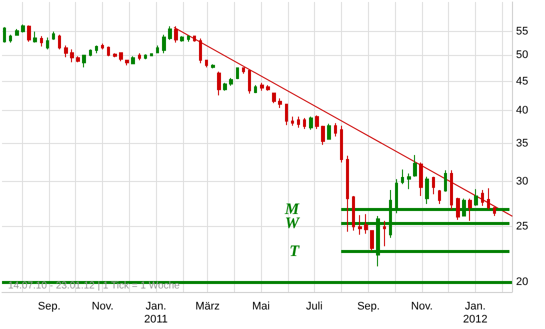  What do you see at coordinates (156, 313) in the screenshot?
I see `x-tick-label: Jan. 2011` at bounding box center [156, 313].